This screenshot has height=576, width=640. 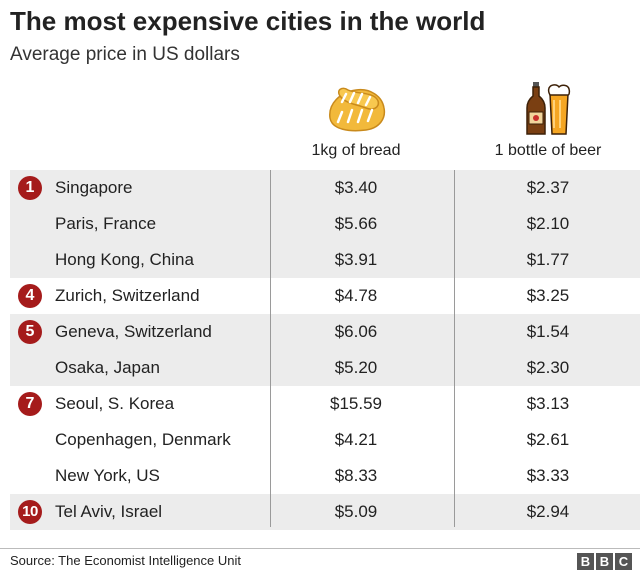 What do you see at coordinates (548, 259) in the screenshot?
I see `beer-price: $1.77` at bounding box center [548, 259].